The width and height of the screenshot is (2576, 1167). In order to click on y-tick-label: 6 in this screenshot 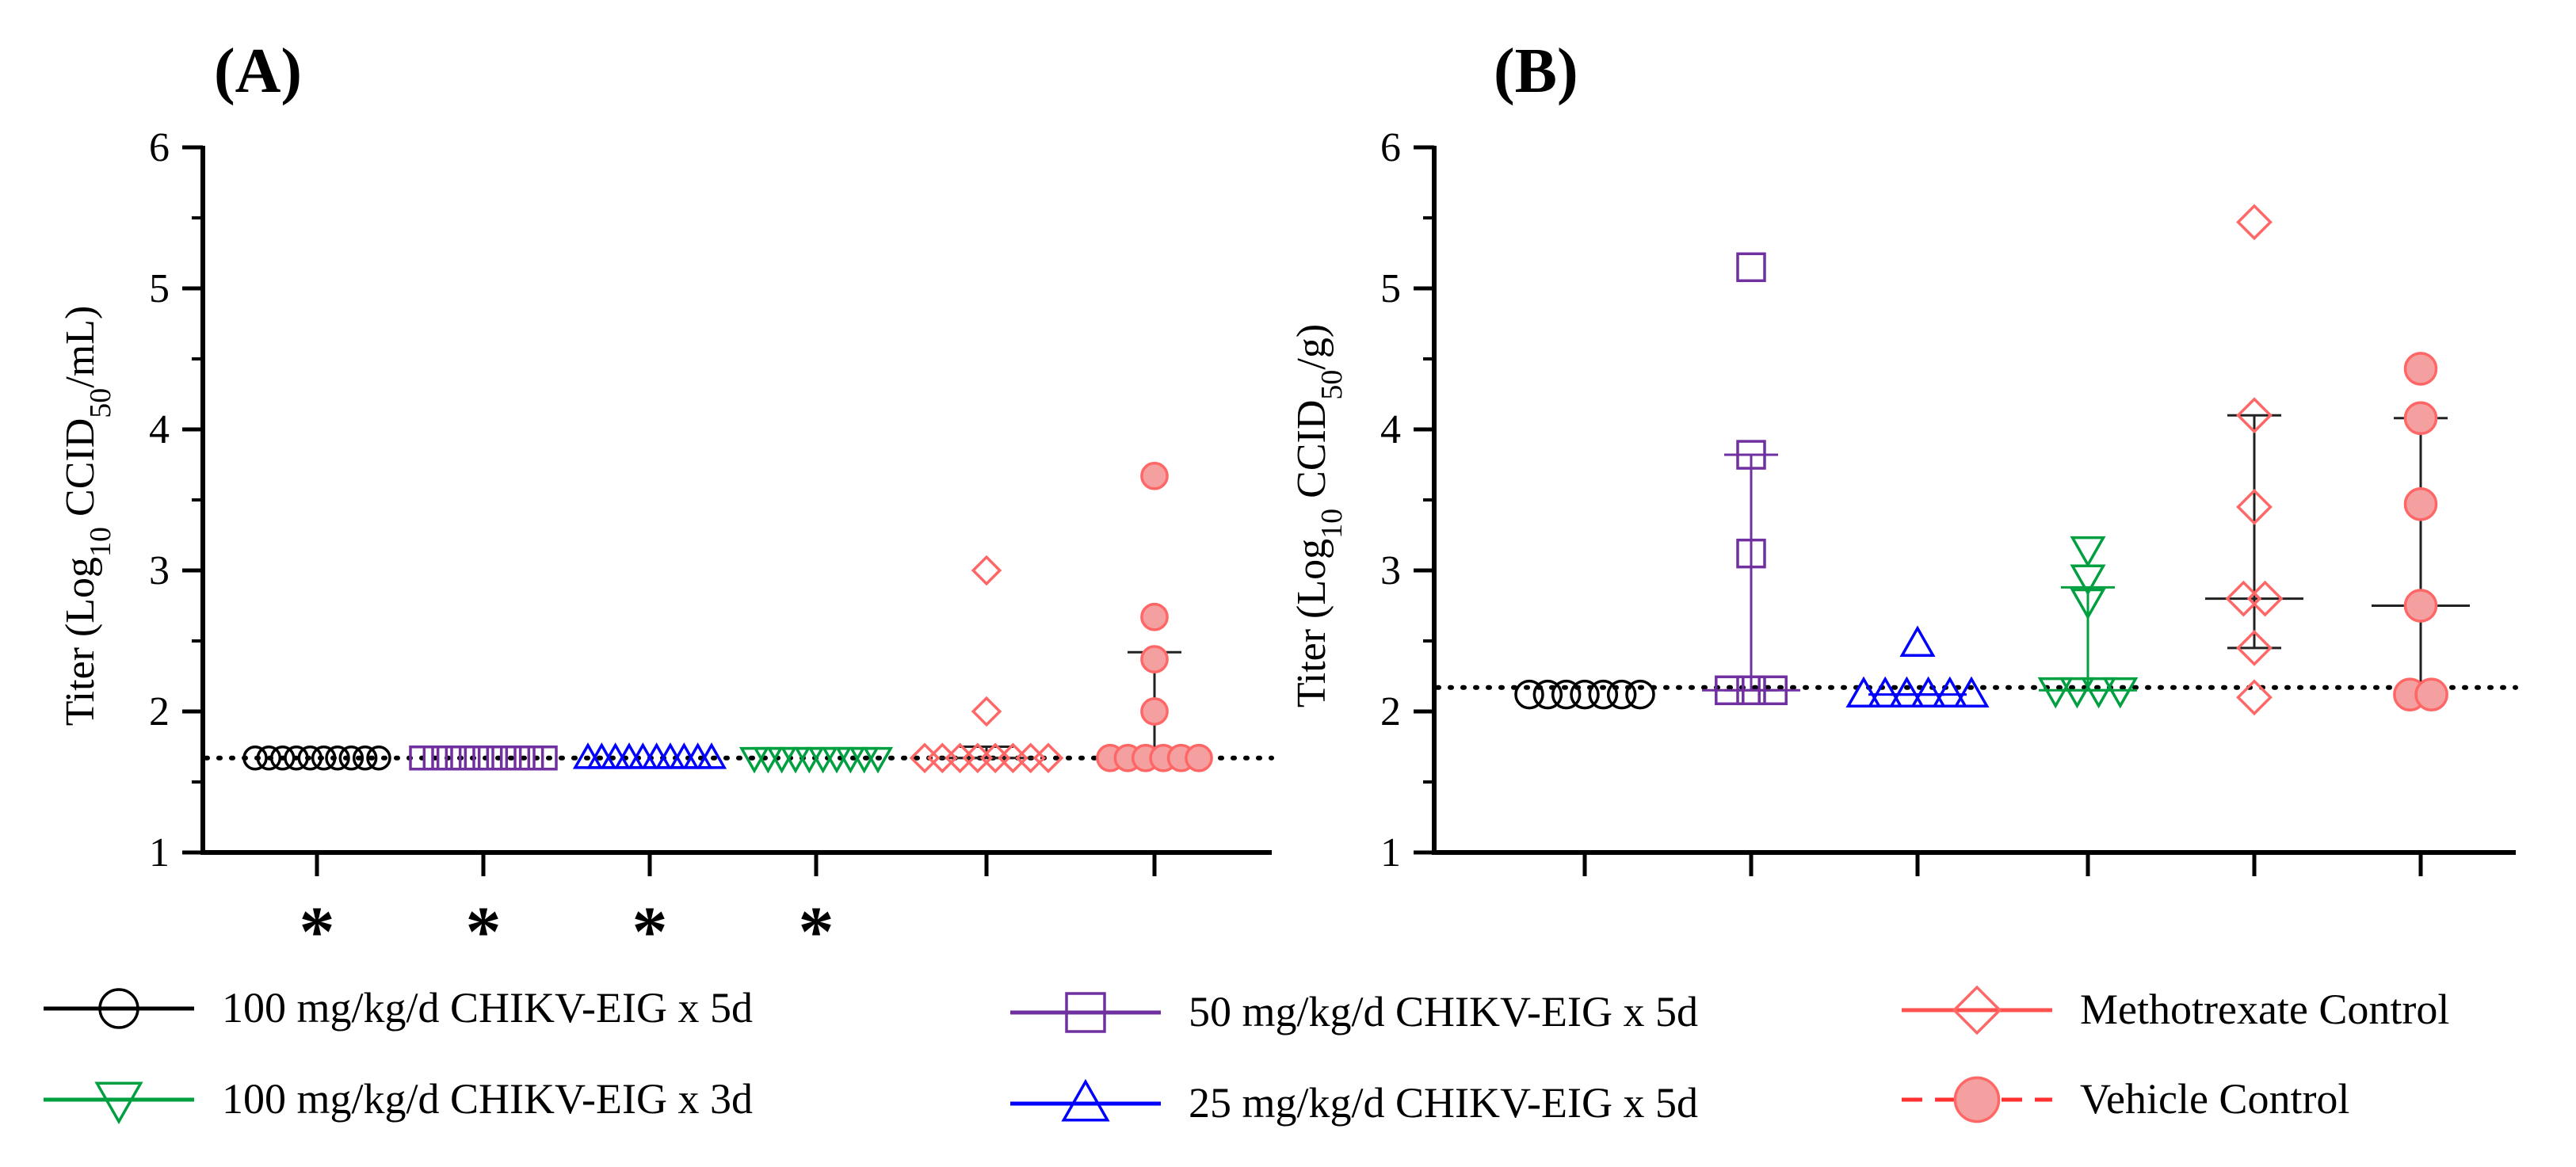, I will do `click(159, 147)`.